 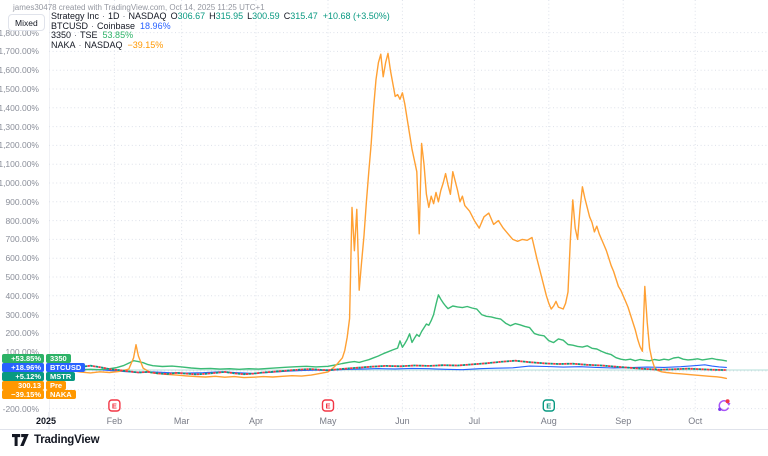 I want to click on price-badge-3350: +53.85% 3350, so click(x=36, y=358).